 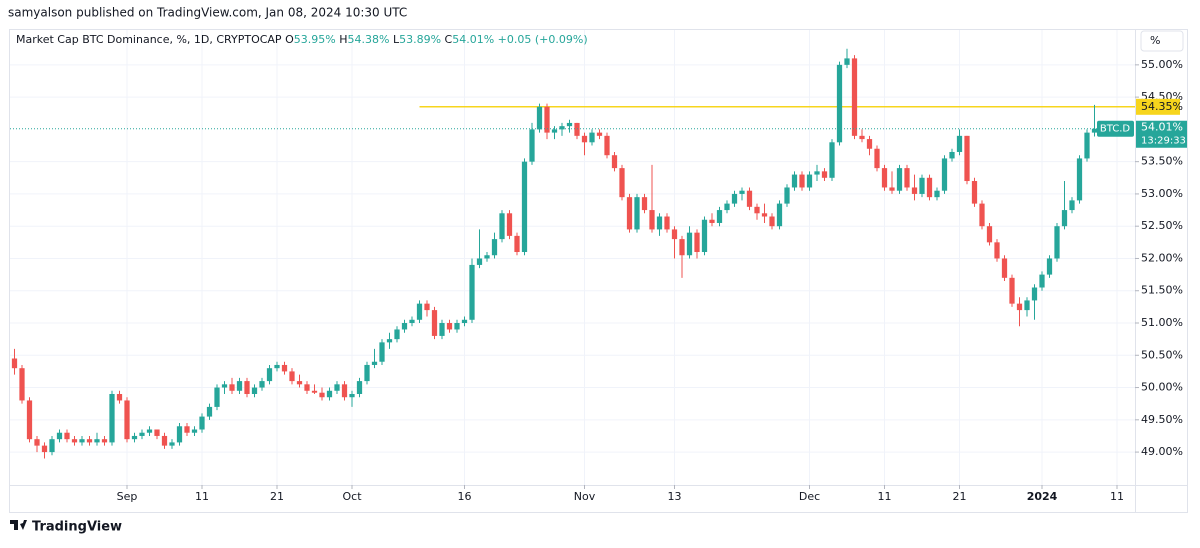 What do you see at coordinates (420, 39) in the screenshot?
I see `legend-value: 53.89%` at bounding box center [420, 39].